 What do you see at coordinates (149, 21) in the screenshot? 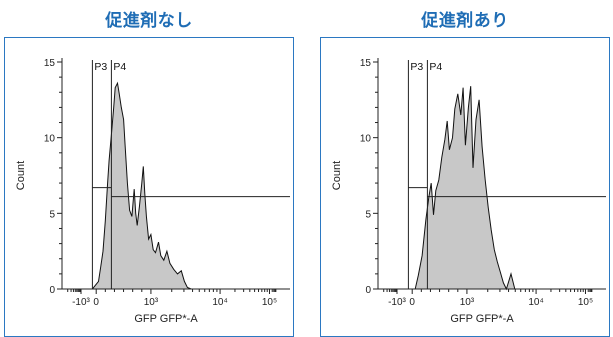
I see `panel-title: 促進剤なし` at bounding box center [149, 21].